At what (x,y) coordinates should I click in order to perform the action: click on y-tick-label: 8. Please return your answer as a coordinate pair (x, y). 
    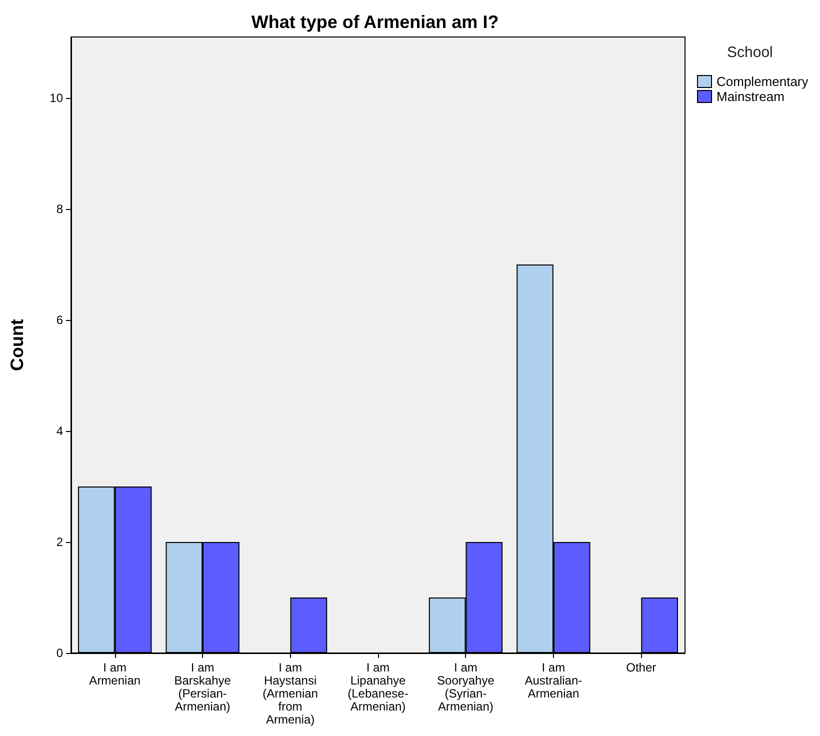
    Looking at the image, I should click on (60, 209).